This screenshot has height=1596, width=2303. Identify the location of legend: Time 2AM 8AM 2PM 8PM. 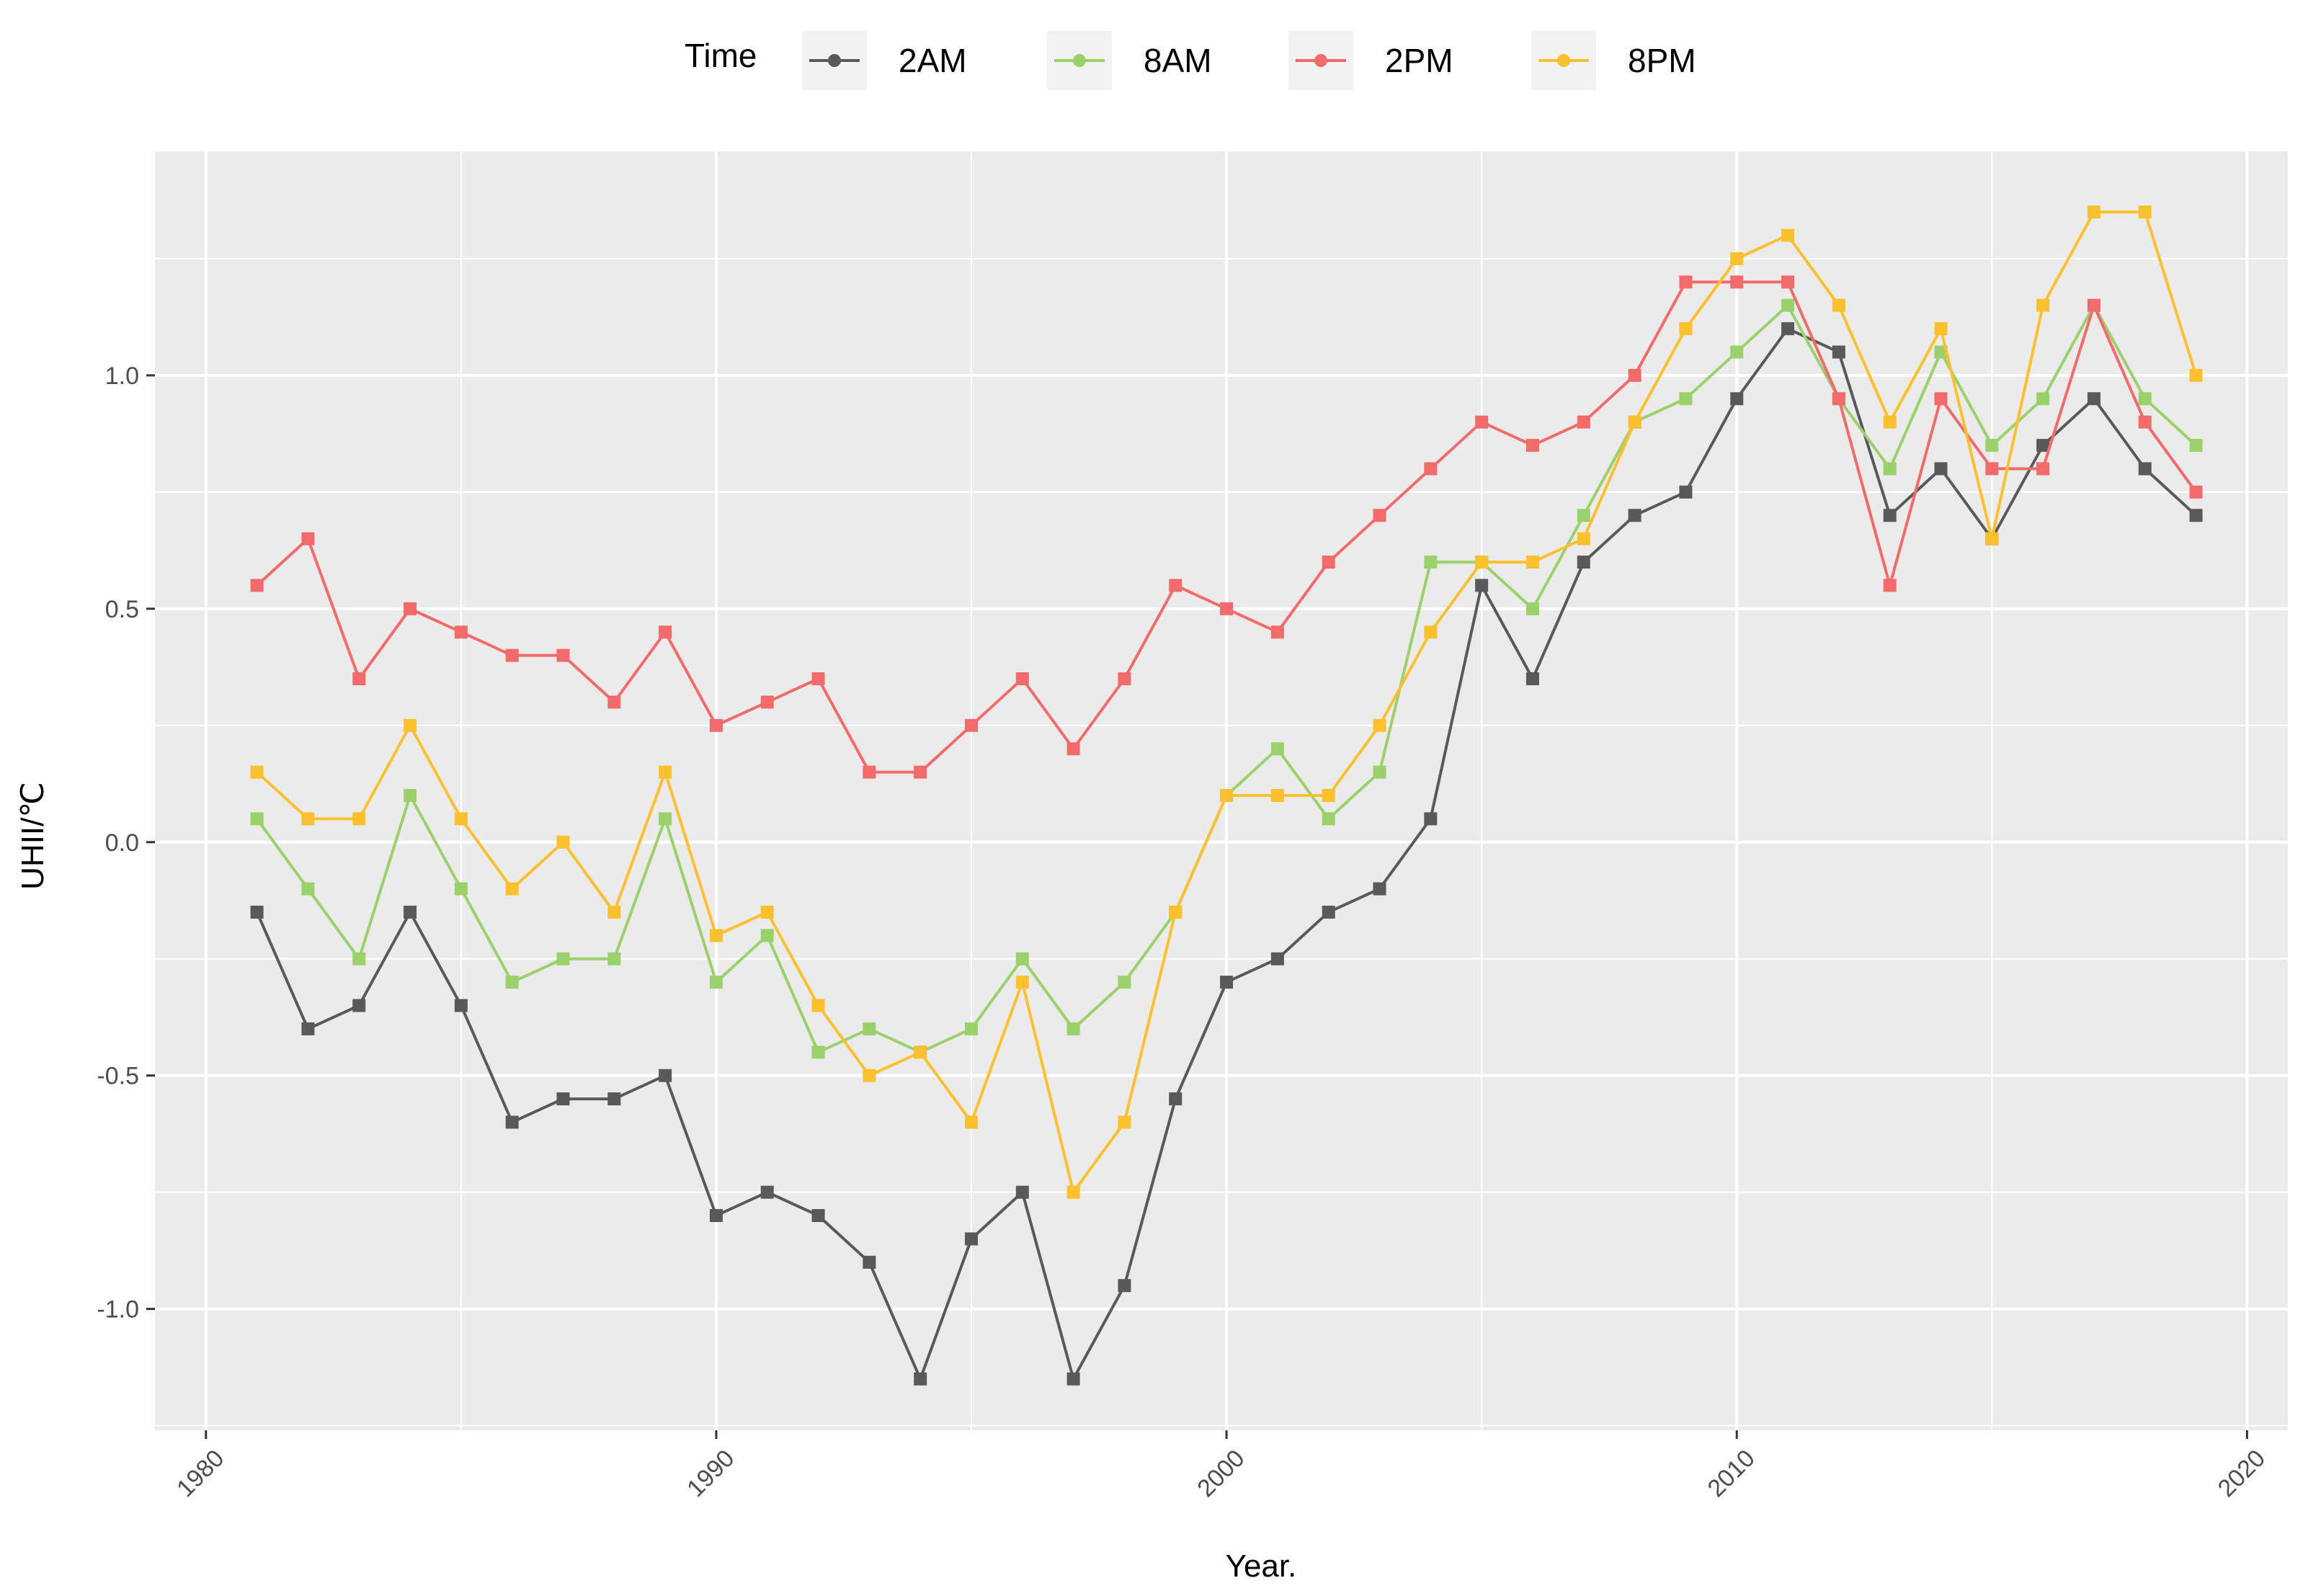
(1190, 61).